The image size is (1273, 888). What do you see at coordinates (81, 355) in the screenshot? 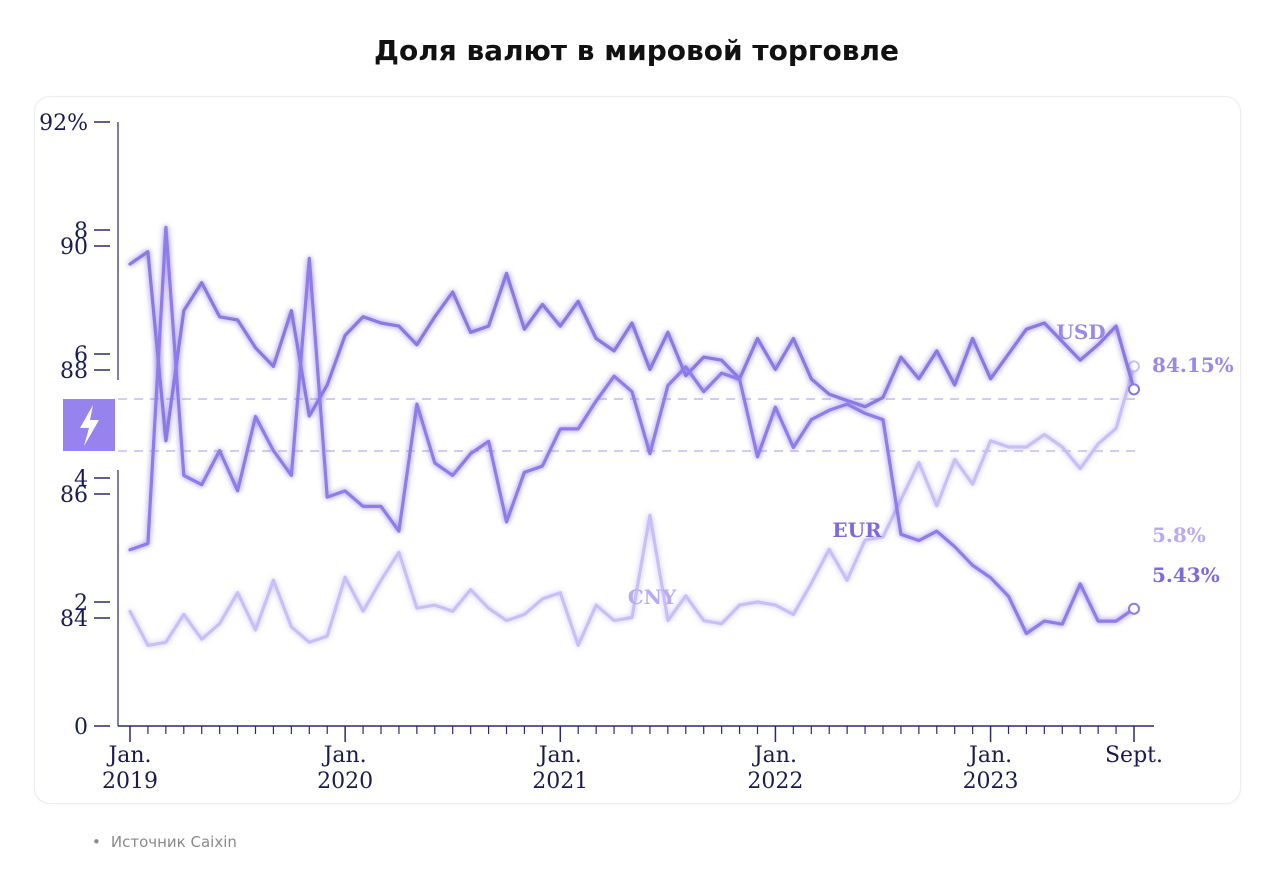
I see `y-tick-label: 6` at bounding box center [81, 355].